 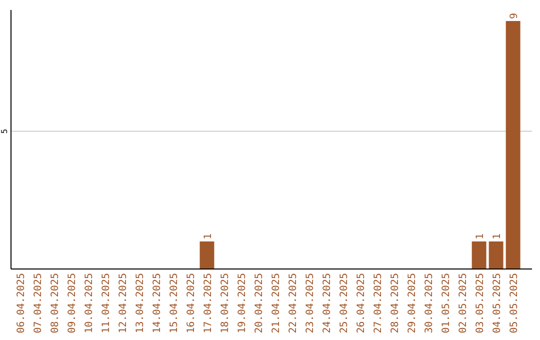 I want to click on x-tick-label: 06.04.2025, so click(x=21, y=303).